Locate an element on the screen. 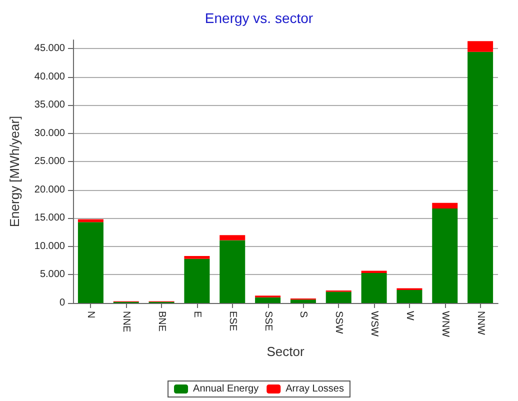 Image resolution: width=518 pixels, height=401 pixels. y-tick-label: 10.000 is located at coordinates (50, 246).